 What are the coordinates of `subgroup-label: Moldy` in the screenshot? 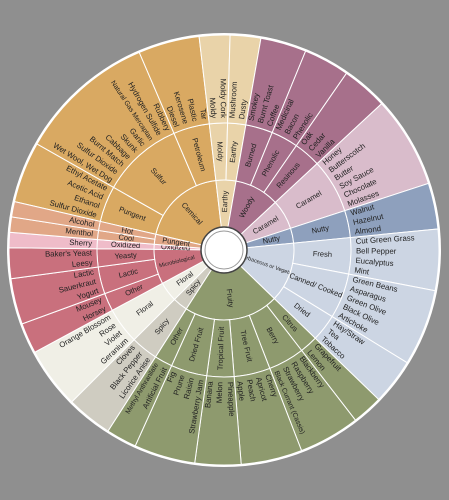 It's located at (220, 151).